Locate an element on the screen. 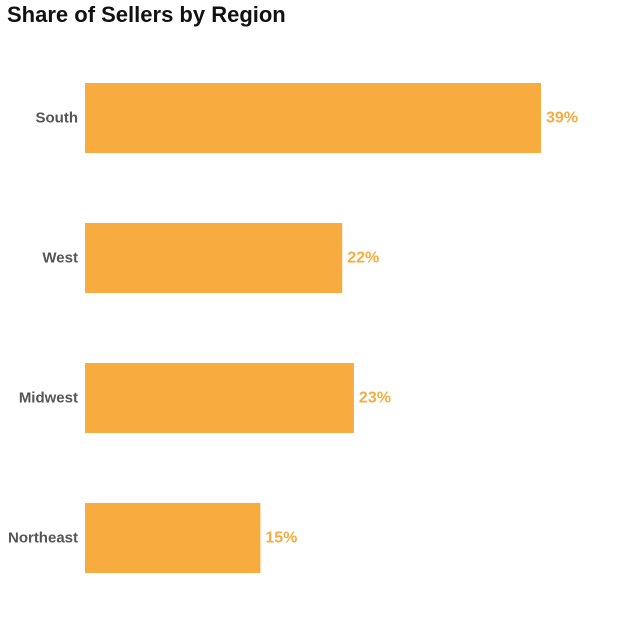 Image resolution: width=630 pixels, height=630 pixels. chart-title: Share of Sellers by Region is located at coordinates (146, 14).